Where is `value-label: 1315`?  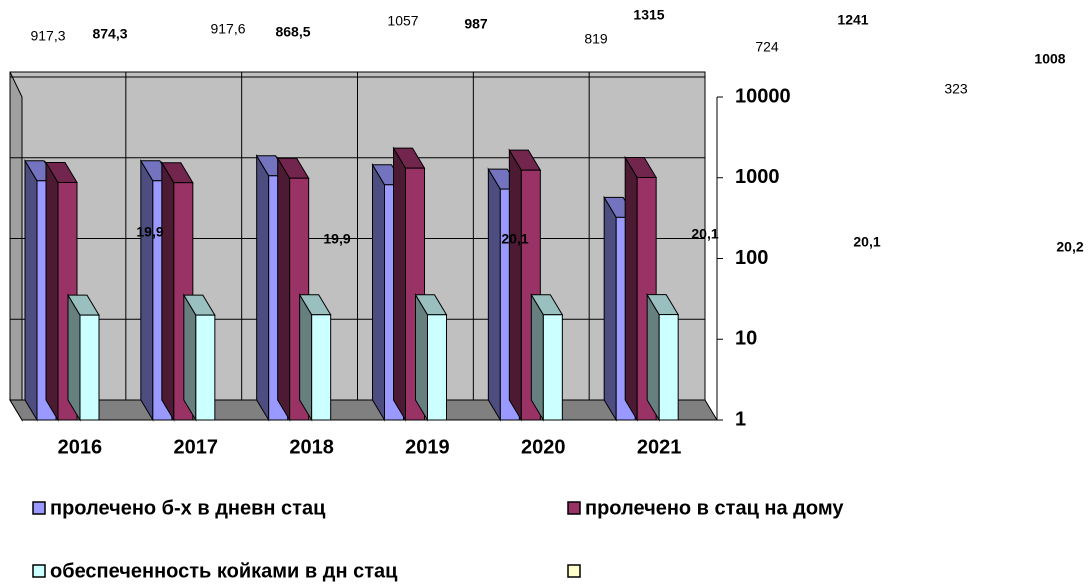
value-label: 1315 is located at coordinates (648, 15).